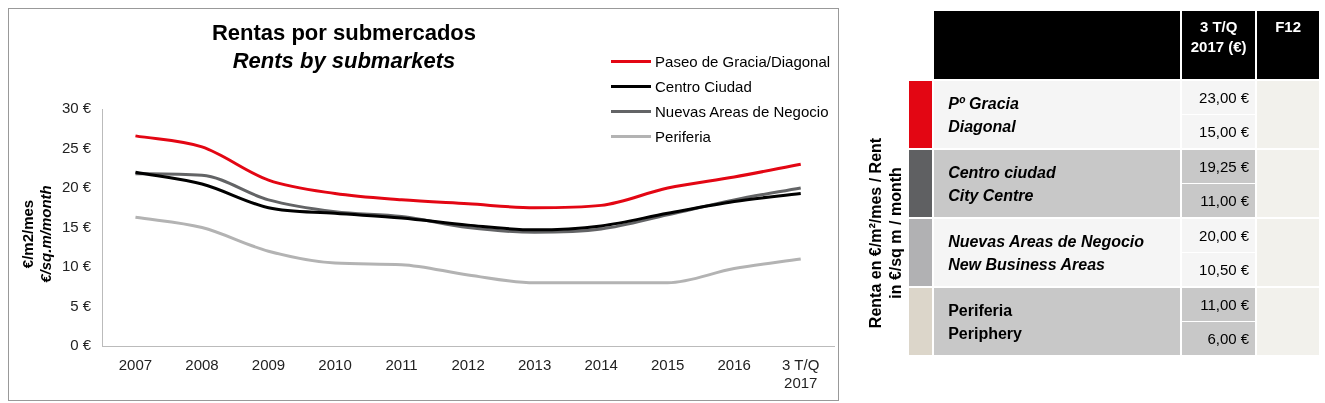 The image size is (1325, 403). I want to click on text: 19,25 €, so click(1224, 166).